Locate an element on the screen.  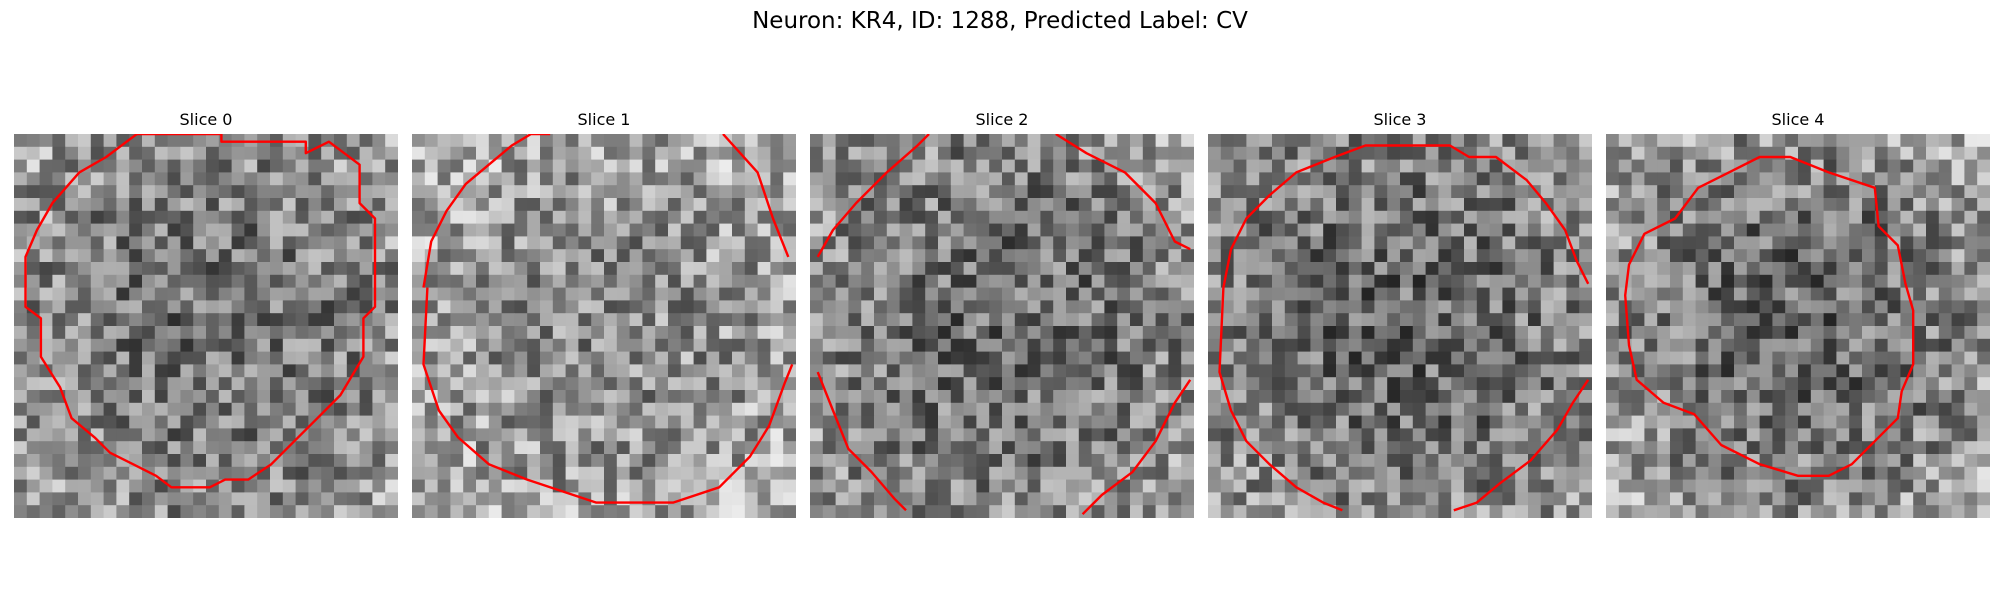
slice-title: Slice 0 is located at coordinates (206, 119).